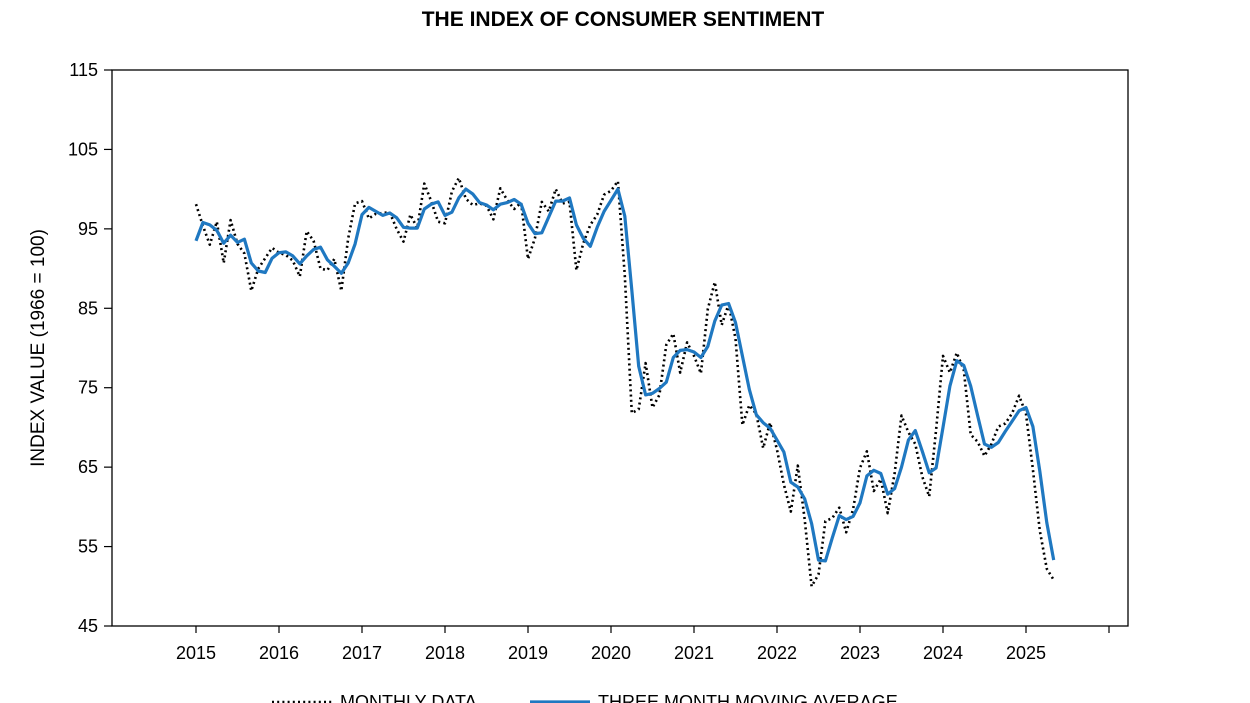  Describe the element at coordinates (88, 308) in the screenshot. I see `y-tick-label: 85` at that location.